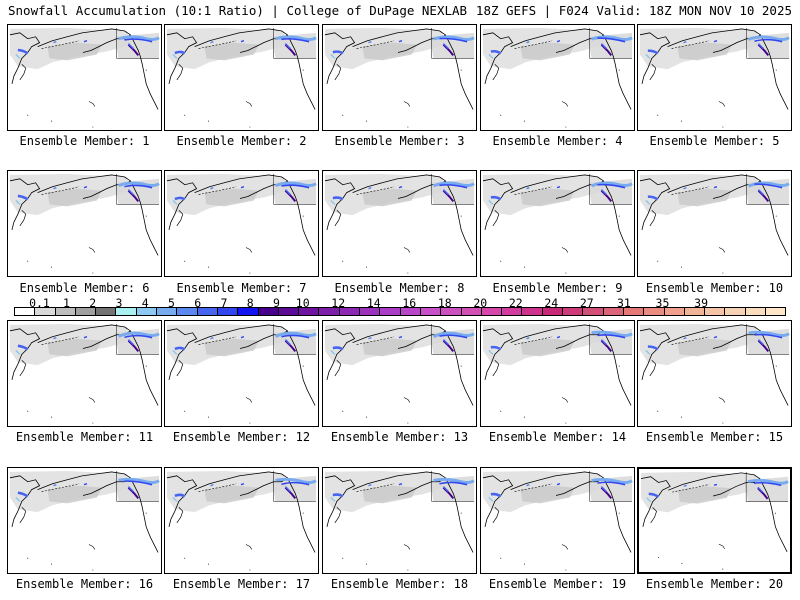 The height and width of the screenshot is (600, 800). What do you see at coordinates (119, 303) in the screenshot?
I see `colorbar-tick-label: 3` at bounding box center [119, 303].